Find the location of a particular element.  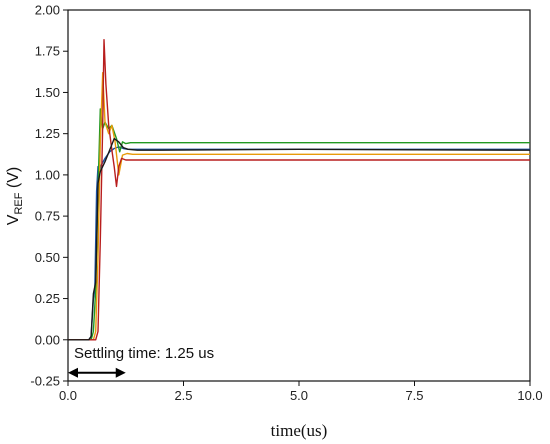

y-axis-title-unit: (V) is located at coordinates (13, 180).